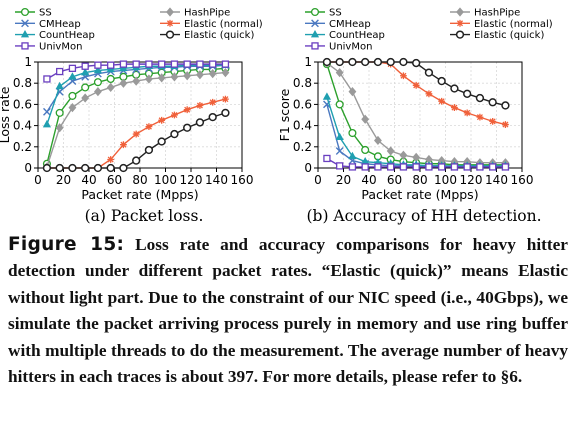  Describe the element at coordinates (165, 180) in the screenshot. I see `x-tick-label: 100` at that location.